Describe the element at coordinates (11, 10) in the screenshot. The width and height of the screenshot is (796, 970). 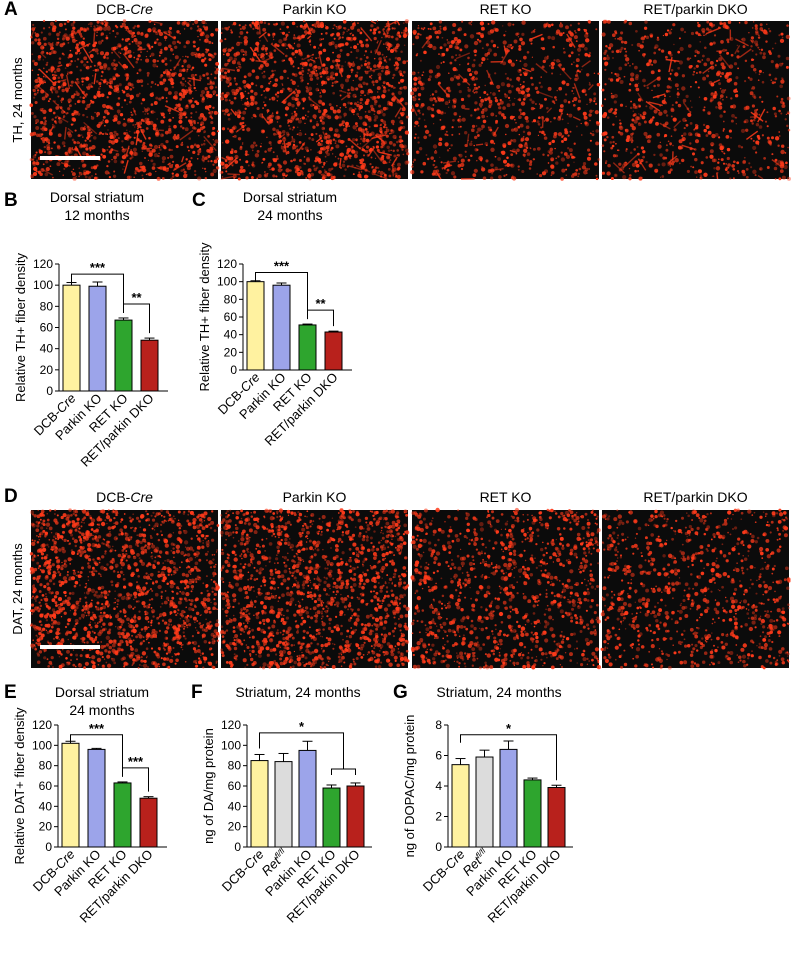
I see `panel-letter: A` at that location.